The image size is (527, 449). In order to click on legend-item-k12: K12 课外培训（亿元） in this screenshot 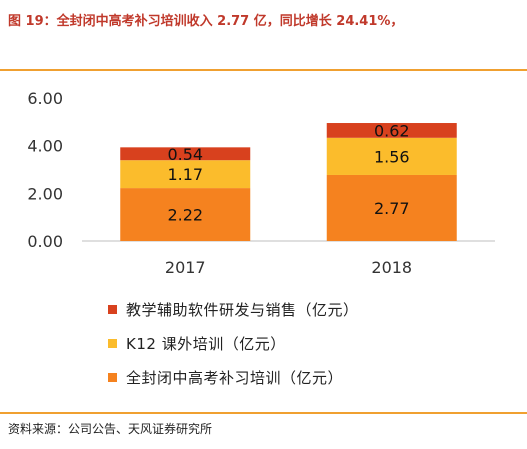, I will do `click(233, 343)`.